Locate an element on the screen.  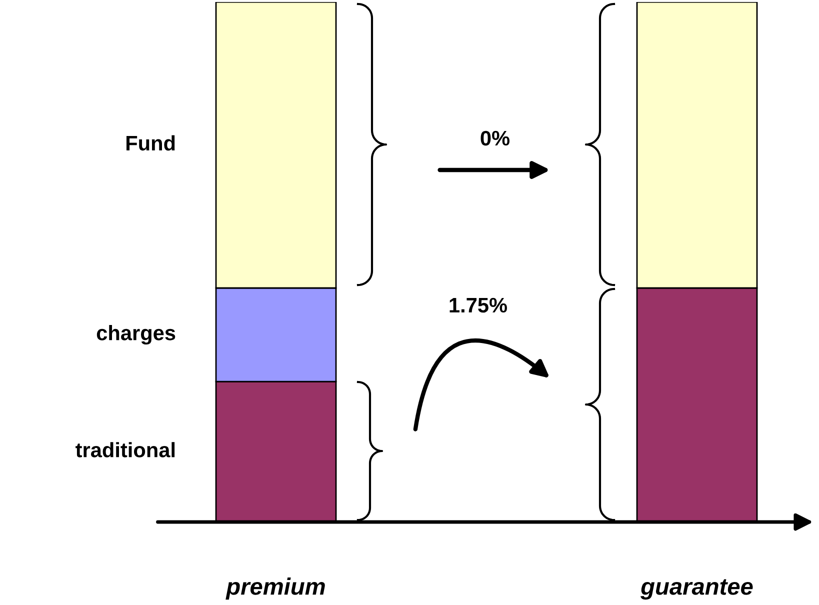
x-tick-label: premium is located at coordinates (275, 589).